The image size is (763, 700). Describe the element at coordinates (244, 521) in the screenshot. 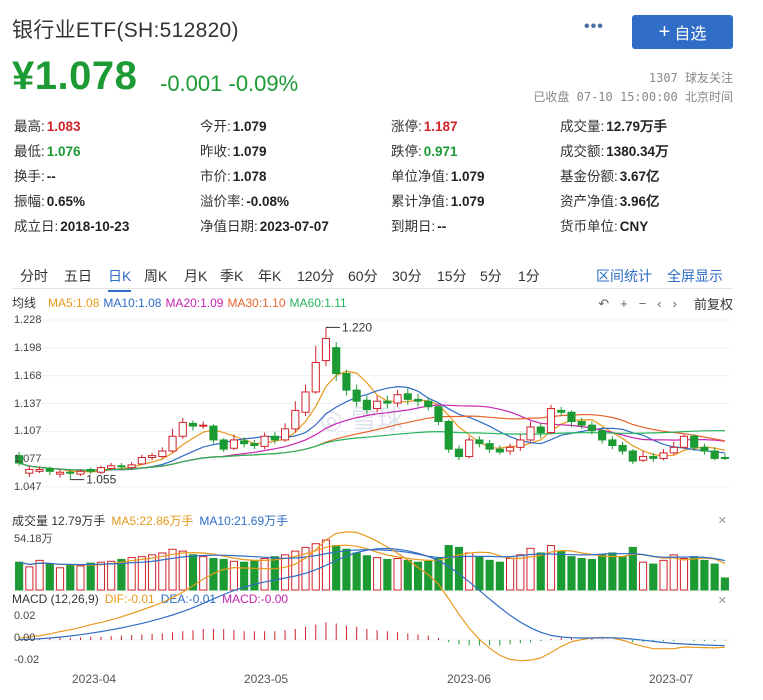

I see `volume-legend-item: MA10:21.69万手` at that location.